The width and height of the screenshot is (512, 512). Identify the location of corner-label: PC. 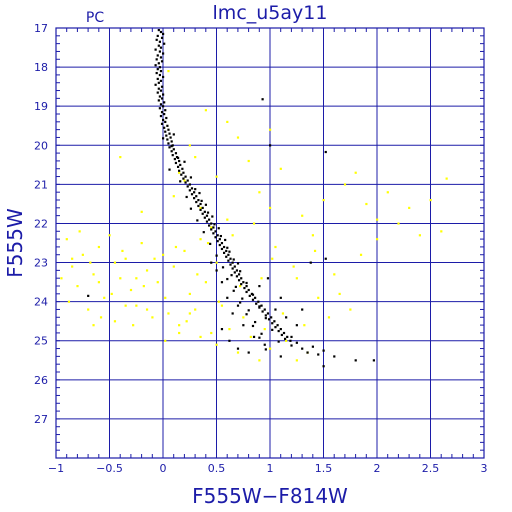
(95, 18).